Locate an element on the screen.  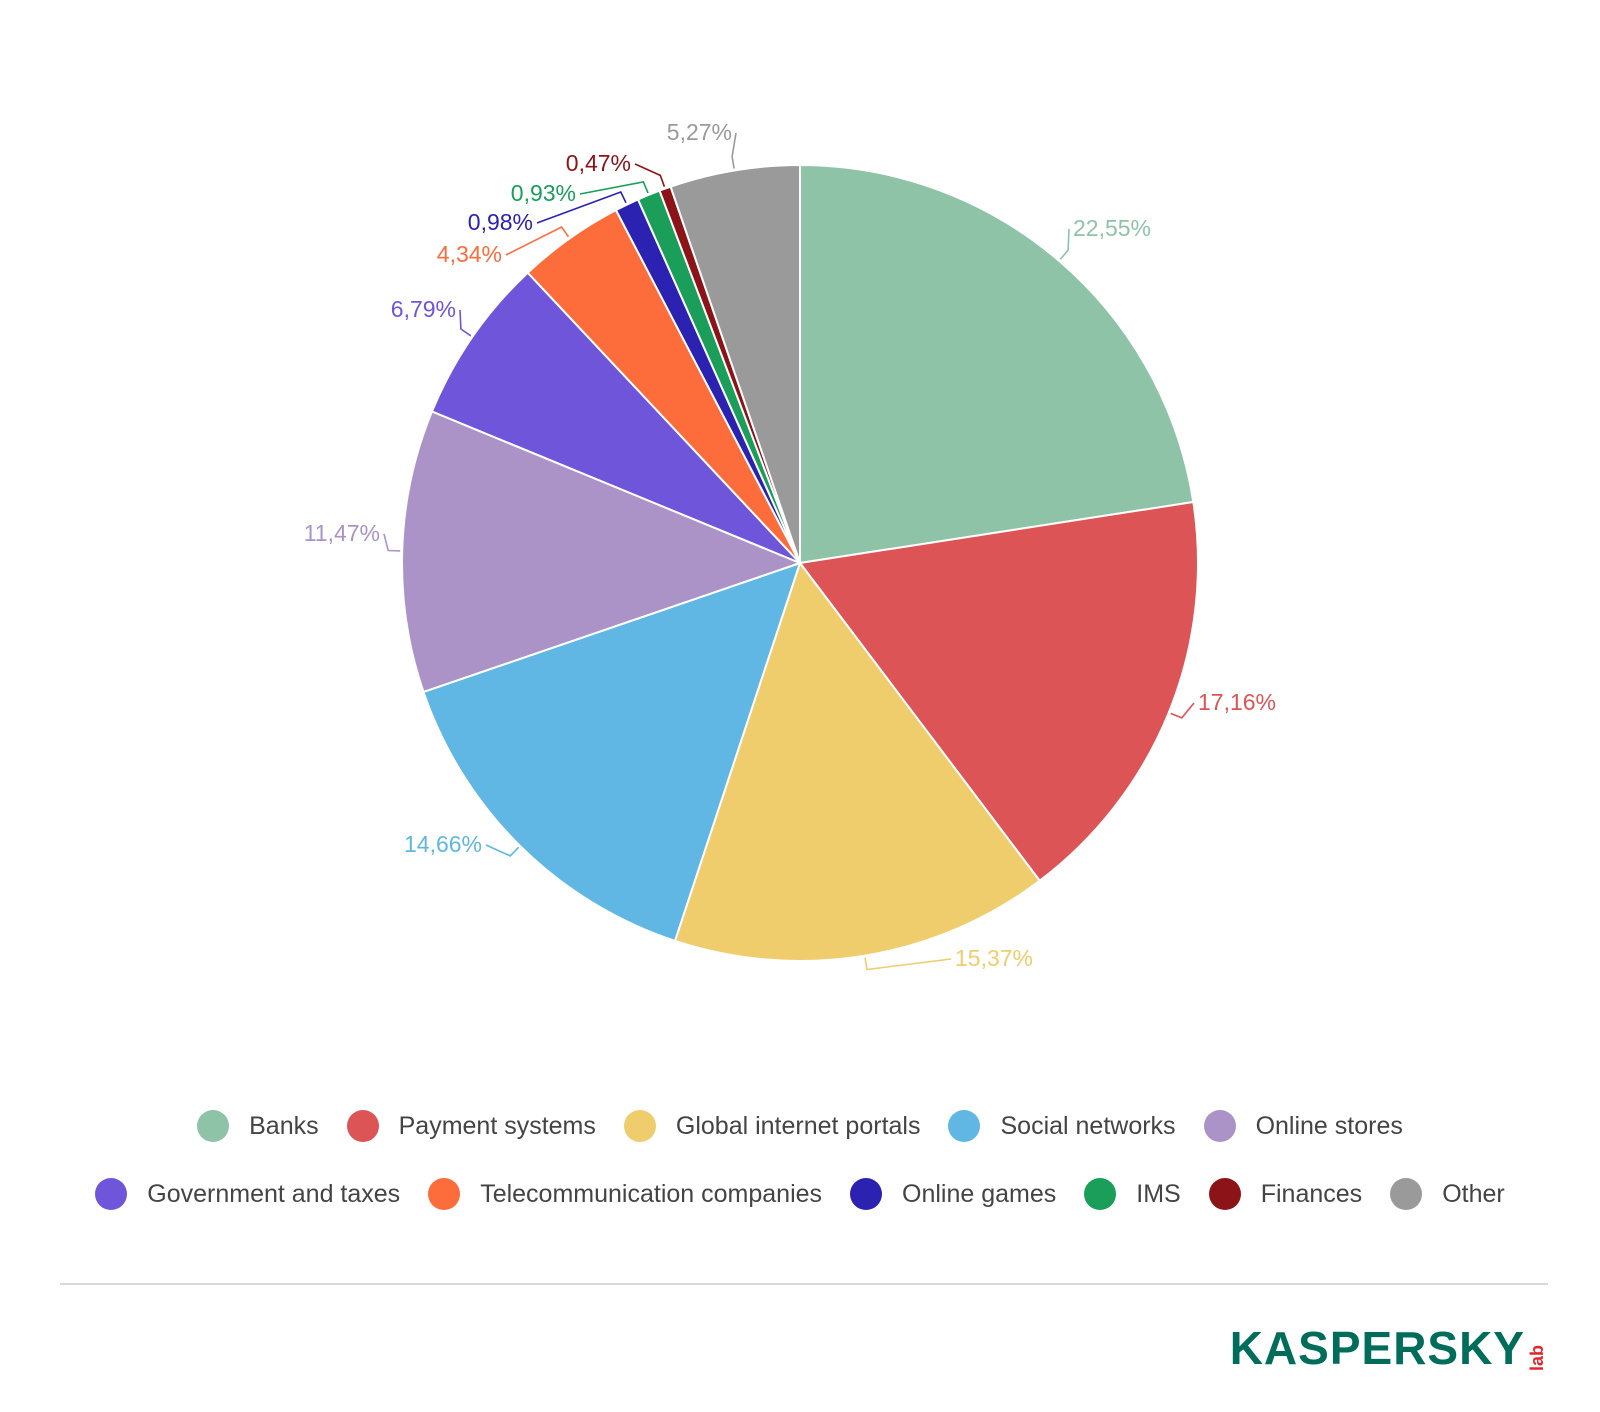
leader-line-social-networks is located at coordinates (502, 850).